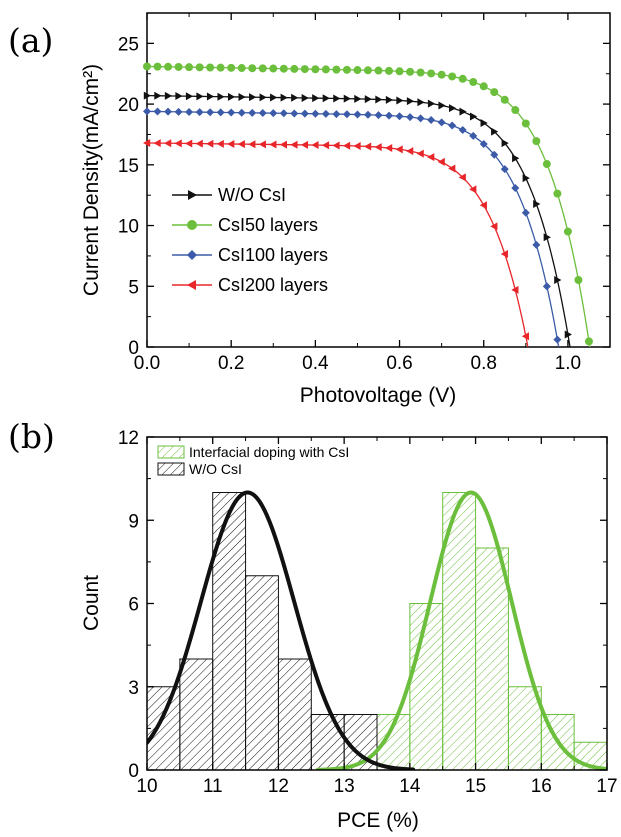  What do you see at coordinates (315, 363) in the screenshot?
I see `jv-x-tick-label: 0.4` at bounding box center [315, 363].